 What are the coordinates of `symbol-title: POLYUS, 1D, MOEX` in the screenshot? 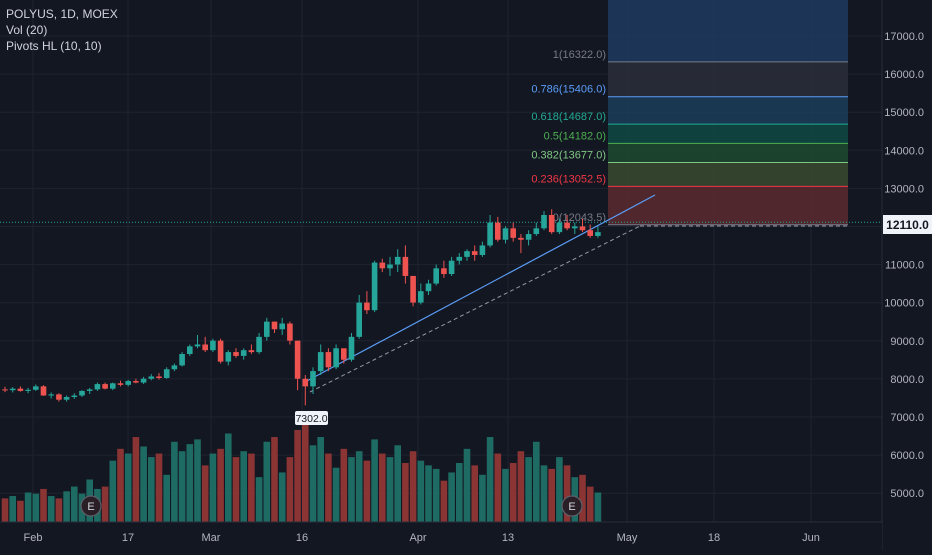 It's located at (62, 14).